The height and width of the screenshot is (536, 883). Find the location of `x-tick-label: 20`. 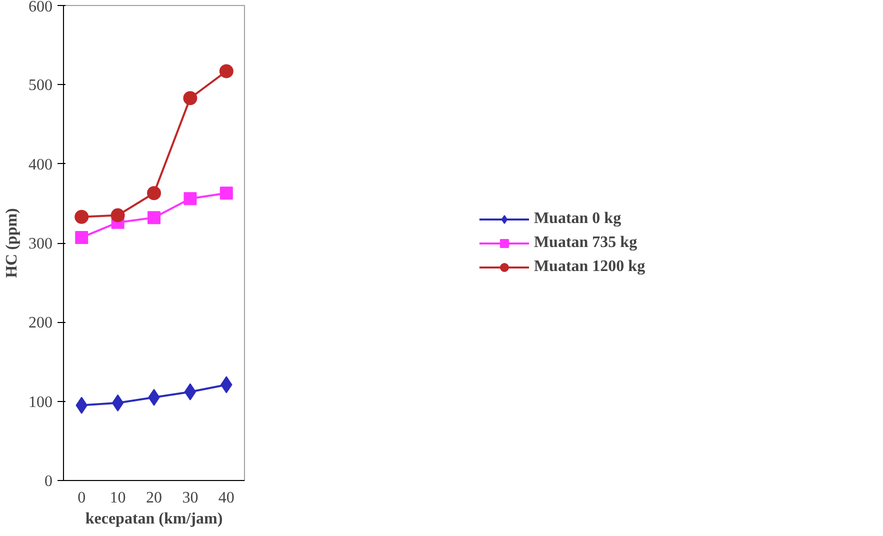

x-tick-label: 20 is located at coordinates (154, 498).